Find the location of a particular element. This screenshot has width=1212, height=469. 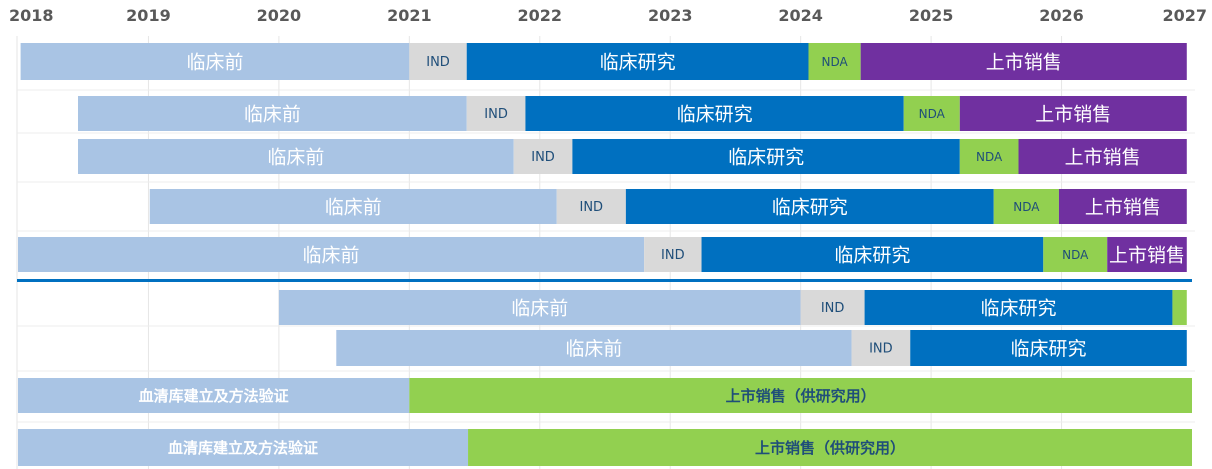

gantt-row-3: 临床前 IND 临床研究 NDA 上市销售 is located at coordinates (632, 156).